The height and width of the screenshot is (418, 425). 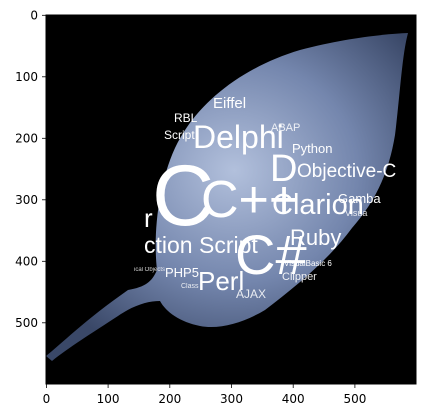 What do you see at coordinates (26, 170) in the screenshot?
I see `y-tick-labels: 0 100 200 300 400 500` at bounding box center [26, 170].